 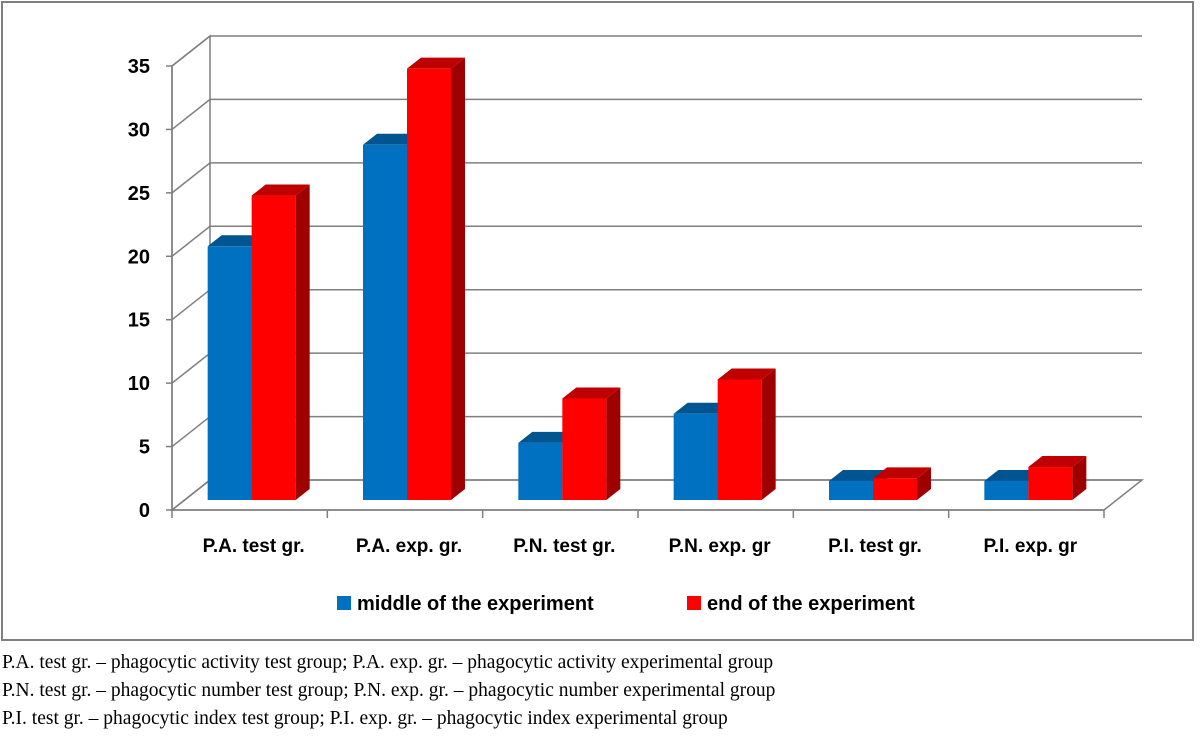 I want to click on x-category-label: P.N. test gr., so click(x=564, y=546).